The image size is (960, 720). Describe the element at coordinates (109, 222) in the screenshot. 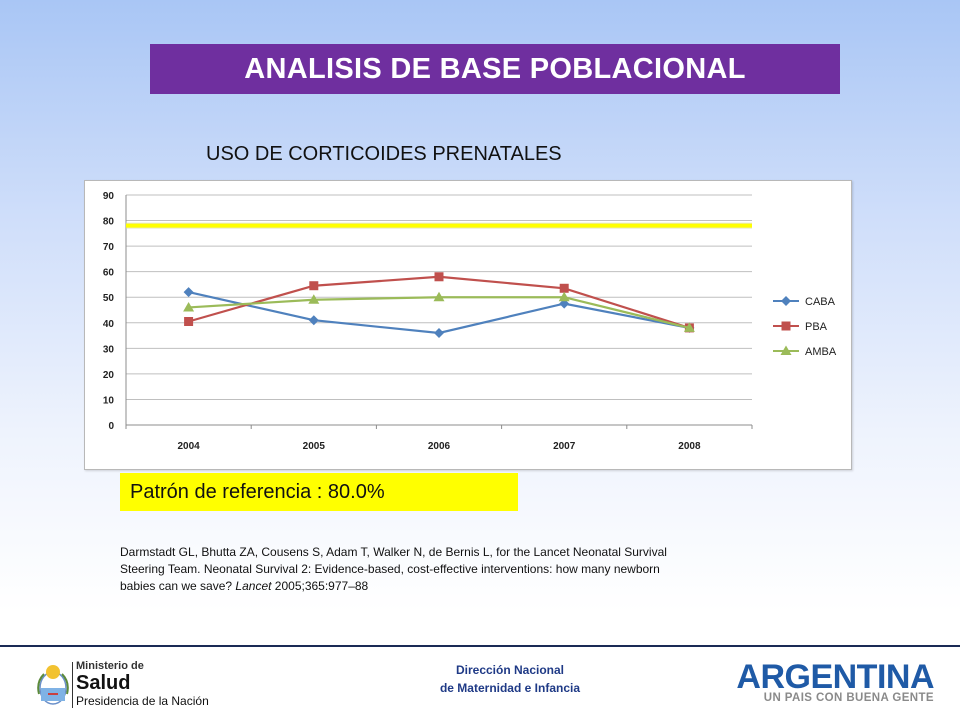

I see `y-tick-label: 80` at that location.